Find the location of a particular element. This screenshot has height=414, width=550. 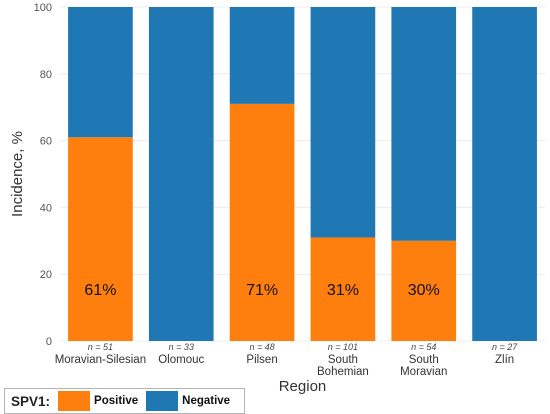

legend: SPV1: Positive Negative is located at coordinates (125, 401).